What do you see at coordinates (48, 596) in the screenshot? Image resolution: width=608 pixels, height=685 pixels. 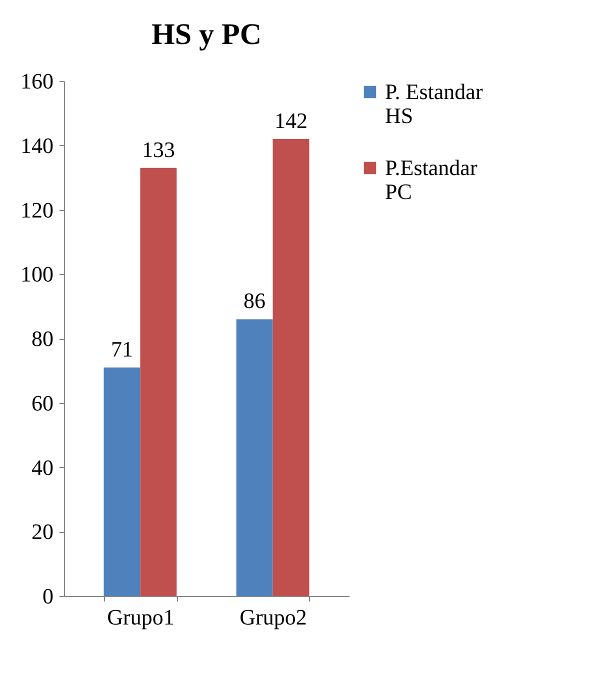 I see `y-tick-label: 0` at bounding box center [48, 596].